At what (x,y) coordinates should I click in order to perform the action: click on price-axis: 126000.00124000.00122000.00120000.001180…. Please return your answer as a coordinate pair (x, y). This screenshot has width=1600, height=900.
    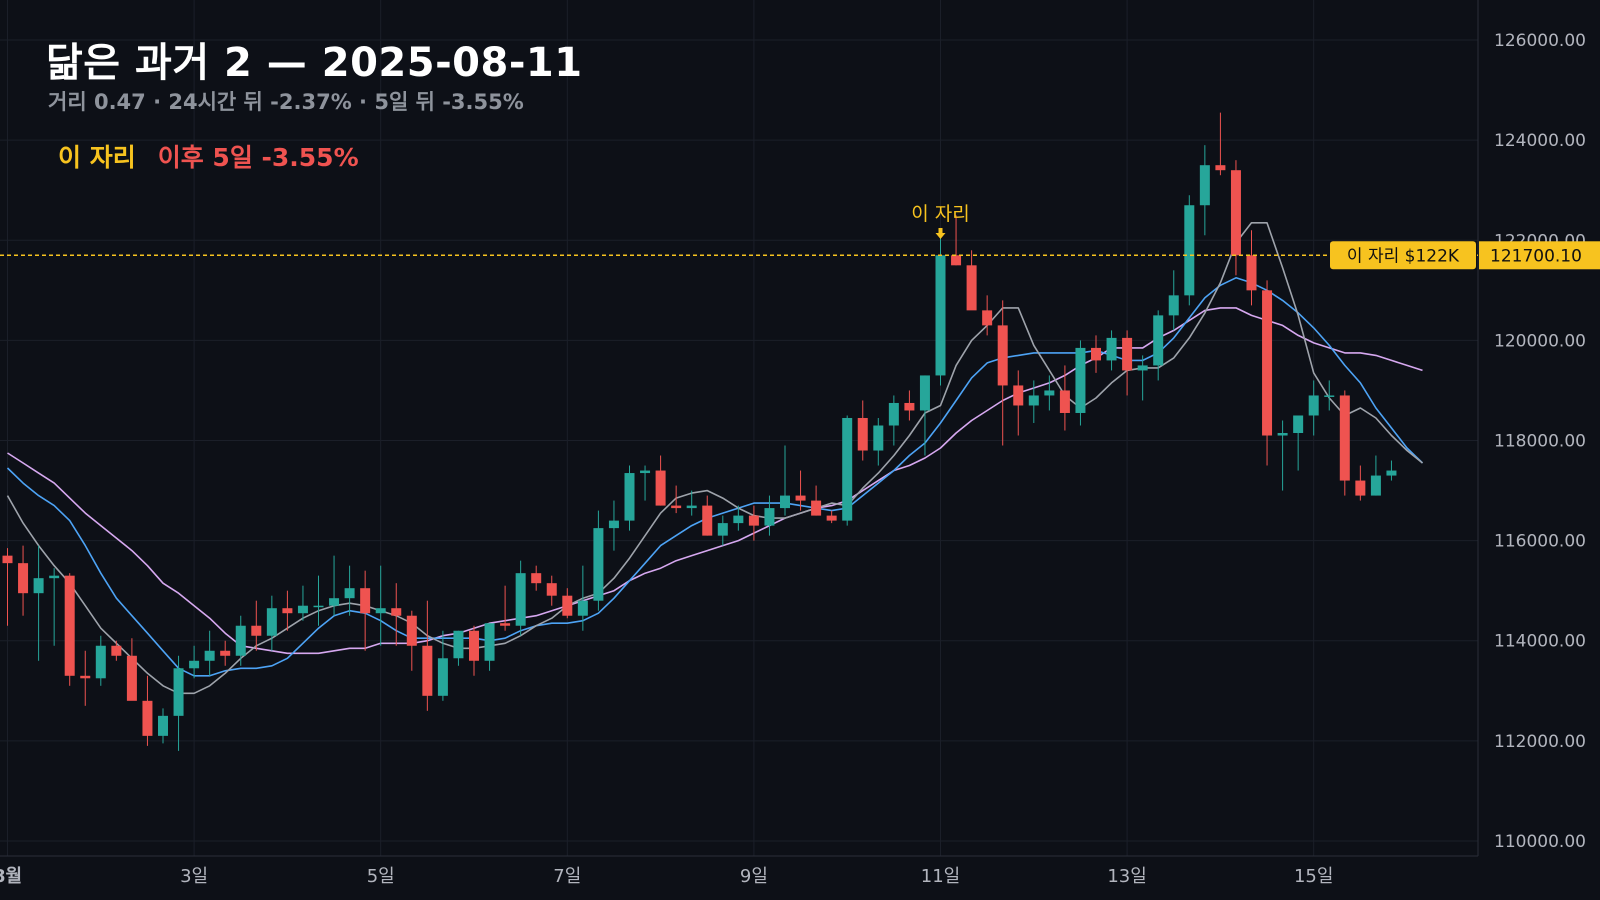
    Looking at the image, I should click on (1540, 441).